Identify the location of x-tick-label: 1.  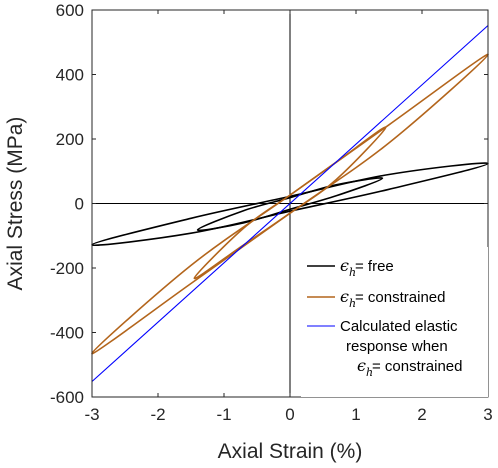
(355, 414).